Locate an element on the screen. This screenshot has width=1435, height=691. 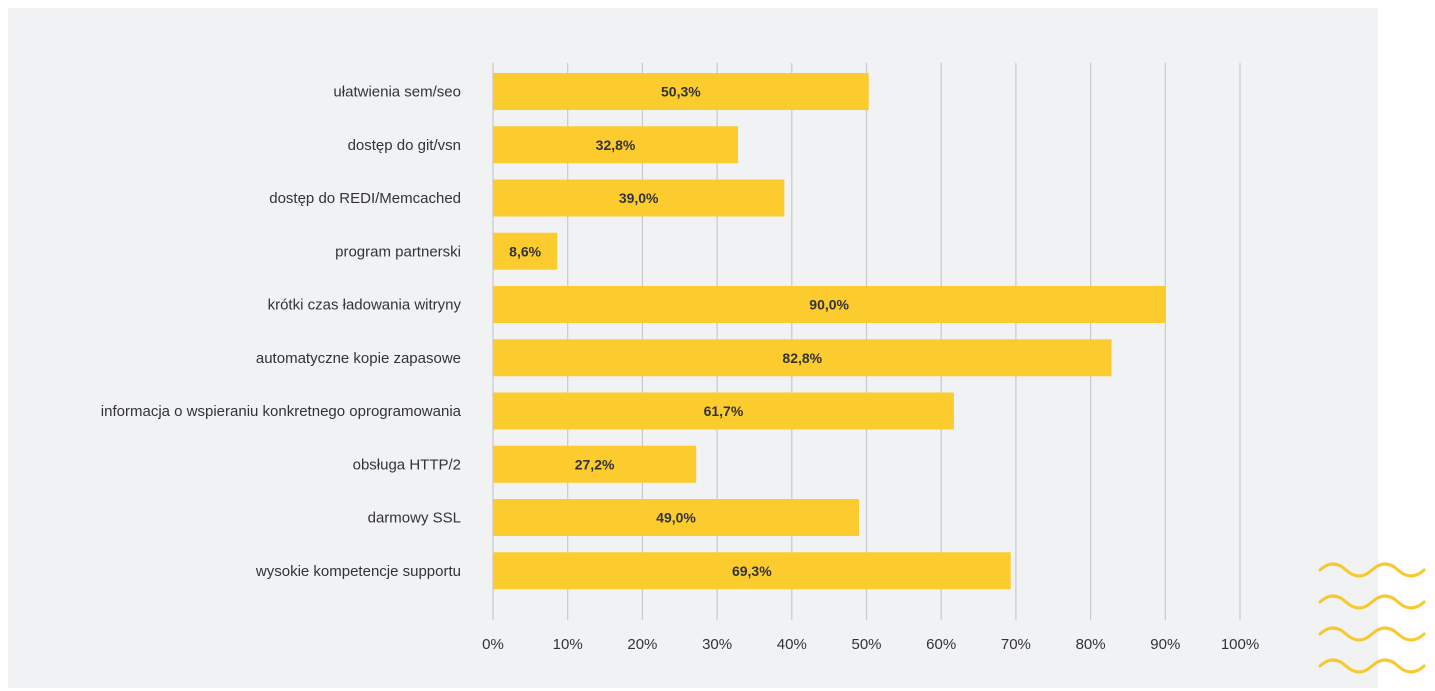
bar-value-label: 90,0% is located at coordinates (829, 305).